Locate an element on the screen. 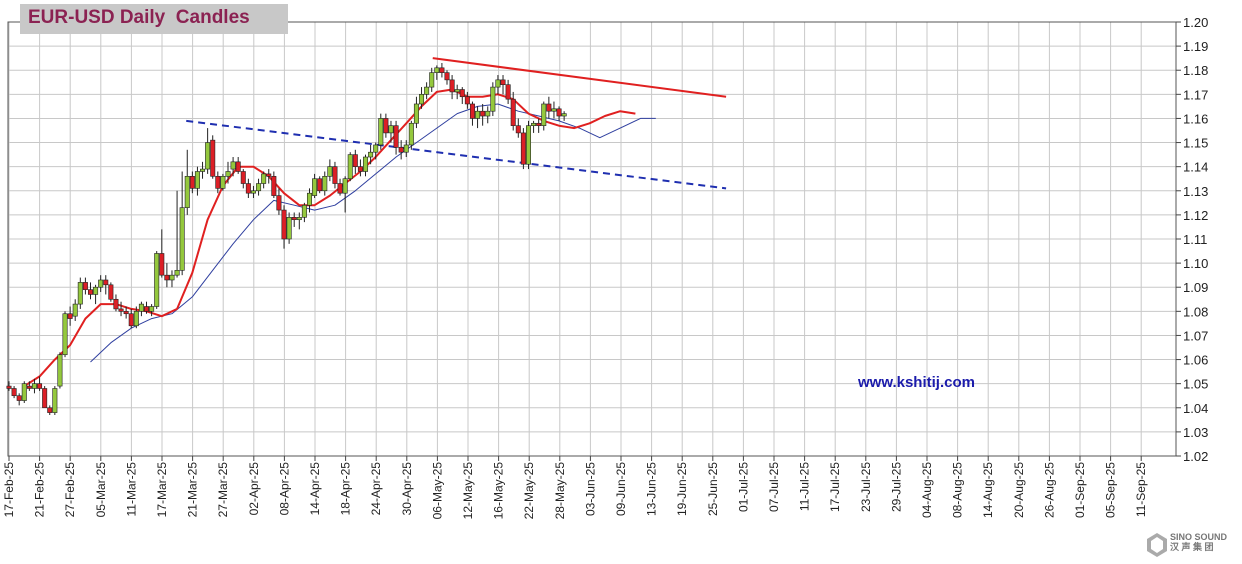 The width and height of the screenshot is (1242, 564). x-tick-label: 05-Sep-25 is located at coordinates (1111, 490).